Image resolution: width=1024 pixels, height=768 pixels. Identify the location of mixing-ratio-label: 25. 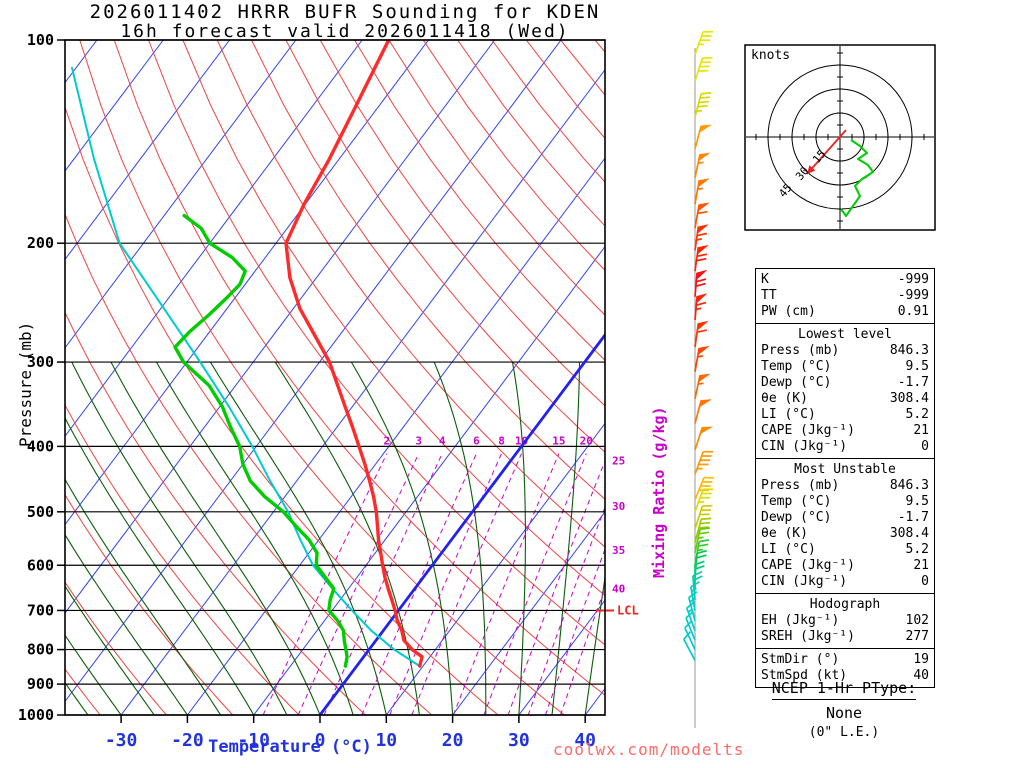
(618, 461).